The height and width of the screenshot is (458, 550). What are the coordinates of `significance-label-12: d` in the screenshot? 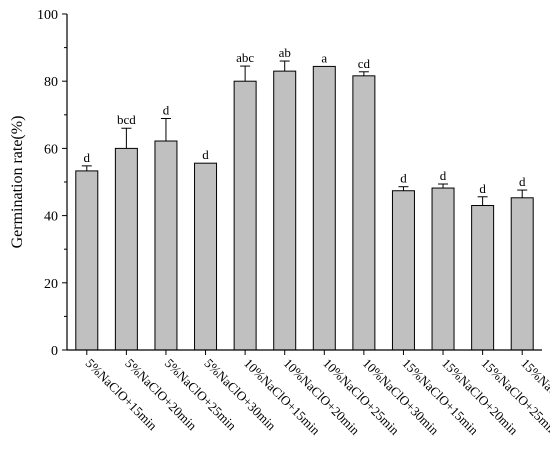 It's located at (522, 181).